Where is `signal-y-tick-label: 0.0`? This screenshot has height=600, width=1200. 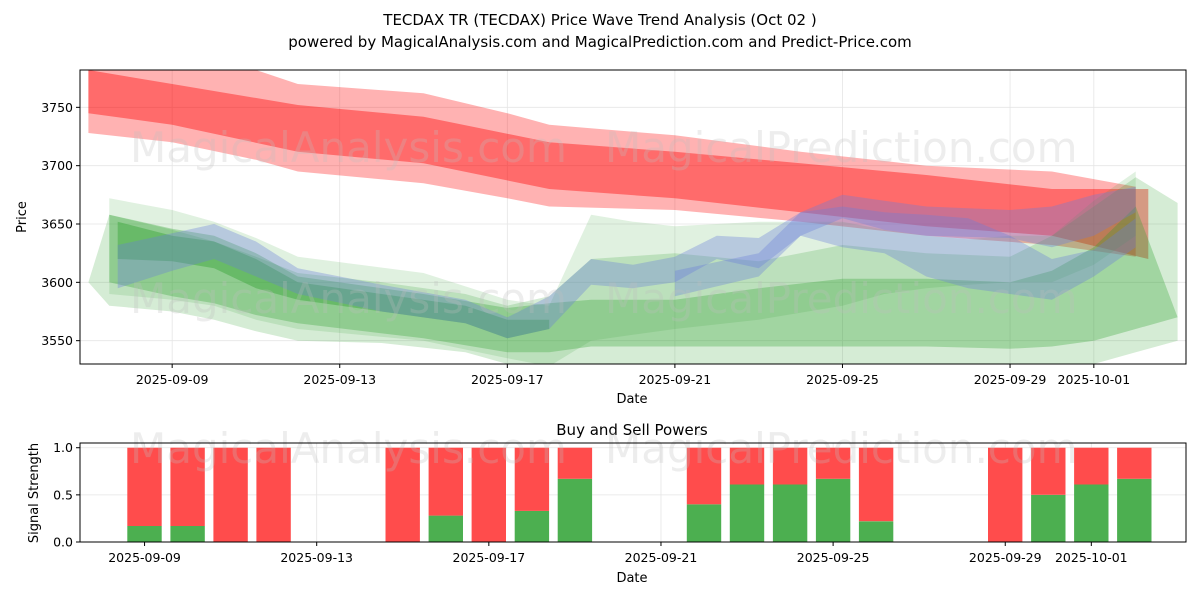 signal-y-tick-label: 0.0 is located at coordinates (63, 542).